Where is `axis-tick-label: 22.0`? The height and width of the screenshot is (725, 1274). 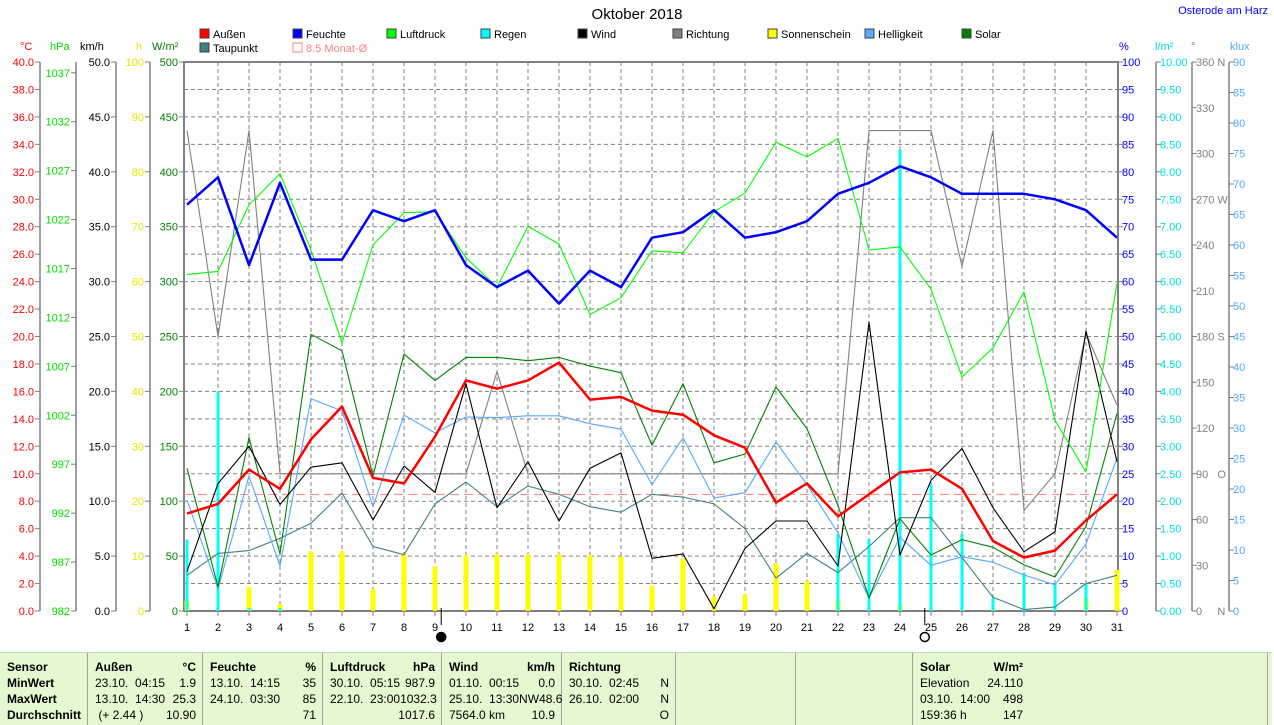 axis-tick-label: 22.0 is located at coordinates (23, 310).